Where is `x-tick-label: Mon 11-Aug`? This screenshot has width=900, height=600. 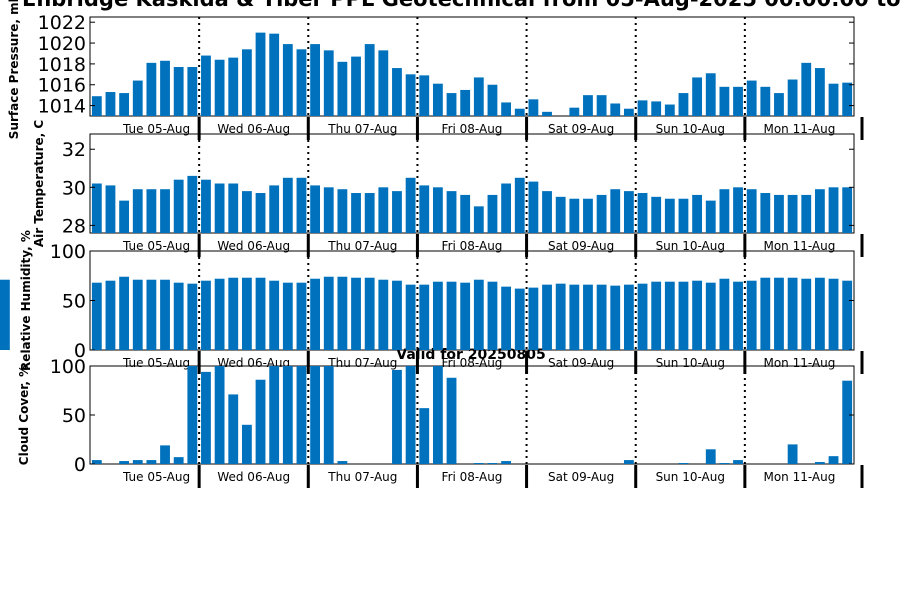 x-tick-label: Mon 11-Aug is located at coordinates (799, 477).